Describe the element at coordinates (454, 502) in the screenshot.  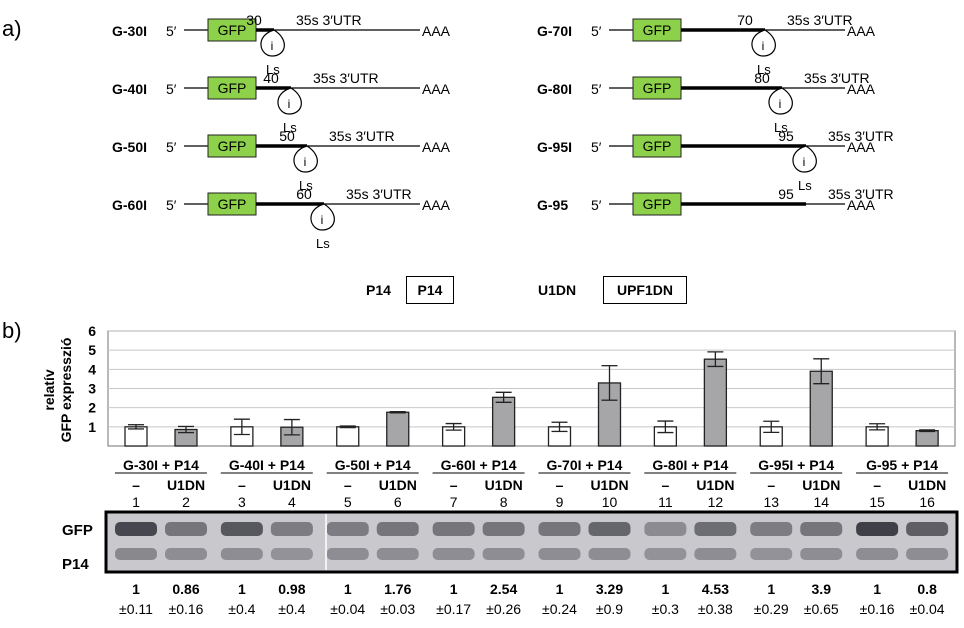
I see `lane-number: 7` at that location.